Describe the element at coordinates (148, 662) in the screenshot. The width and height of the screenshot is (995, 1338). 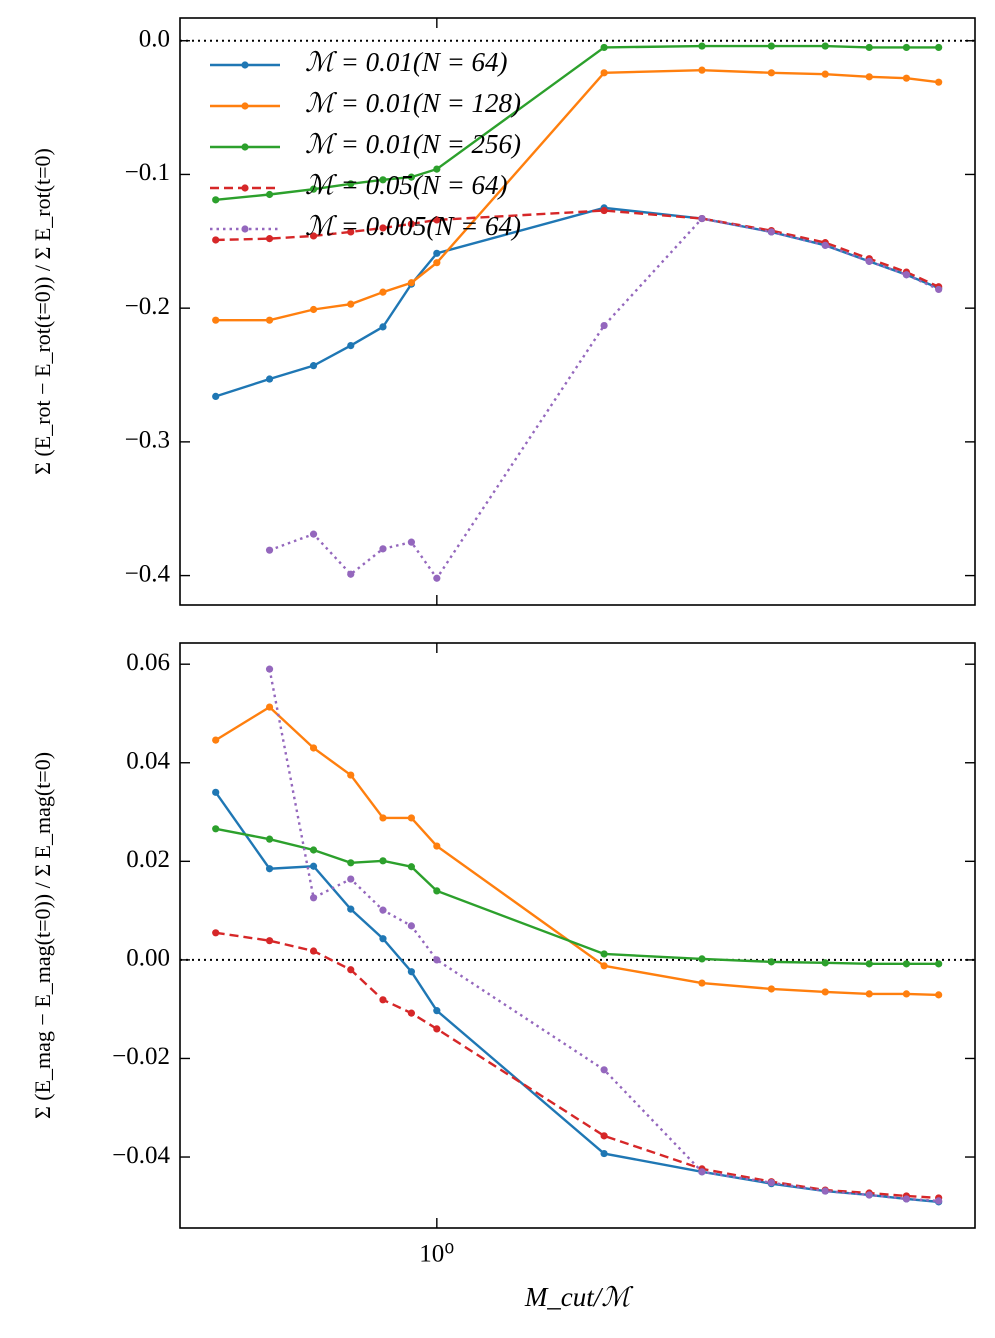
I see `y-tick-label: 0.06` at that location.